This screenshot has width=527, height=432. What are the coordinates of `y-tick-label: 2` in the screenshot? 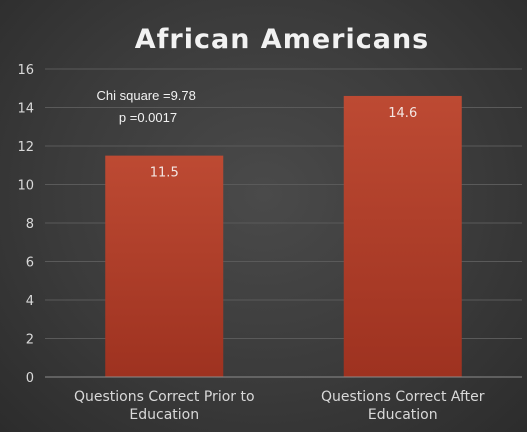 It's located at (30, 340).